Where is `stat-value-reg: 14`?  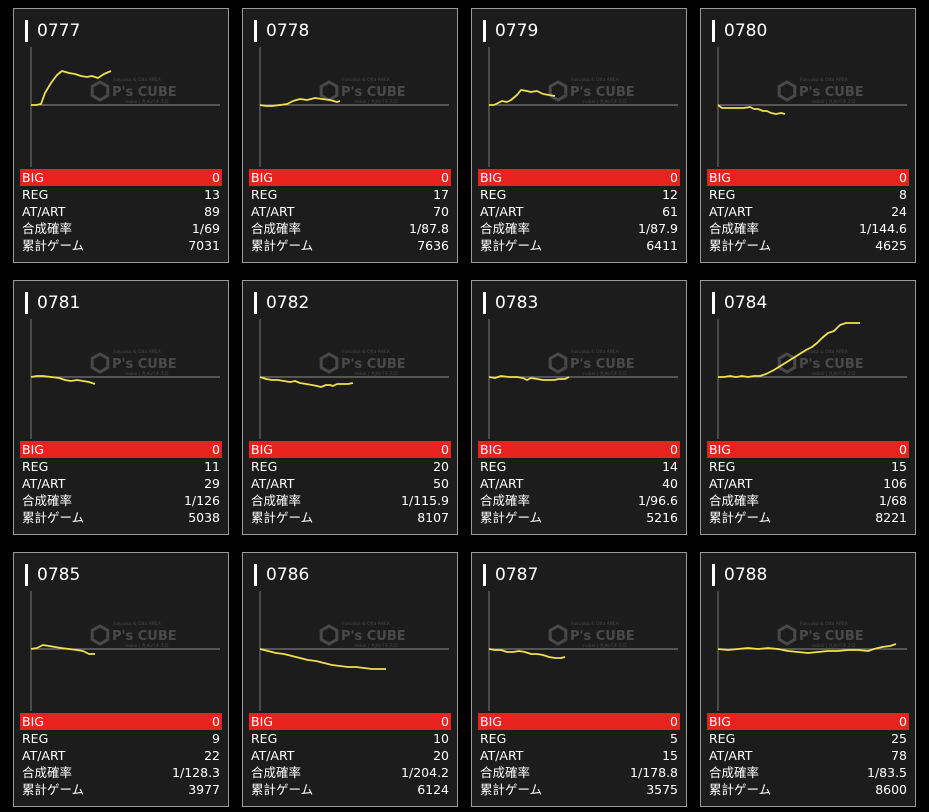
stat-value-reg: 14 is located at coordinates (670, 466).